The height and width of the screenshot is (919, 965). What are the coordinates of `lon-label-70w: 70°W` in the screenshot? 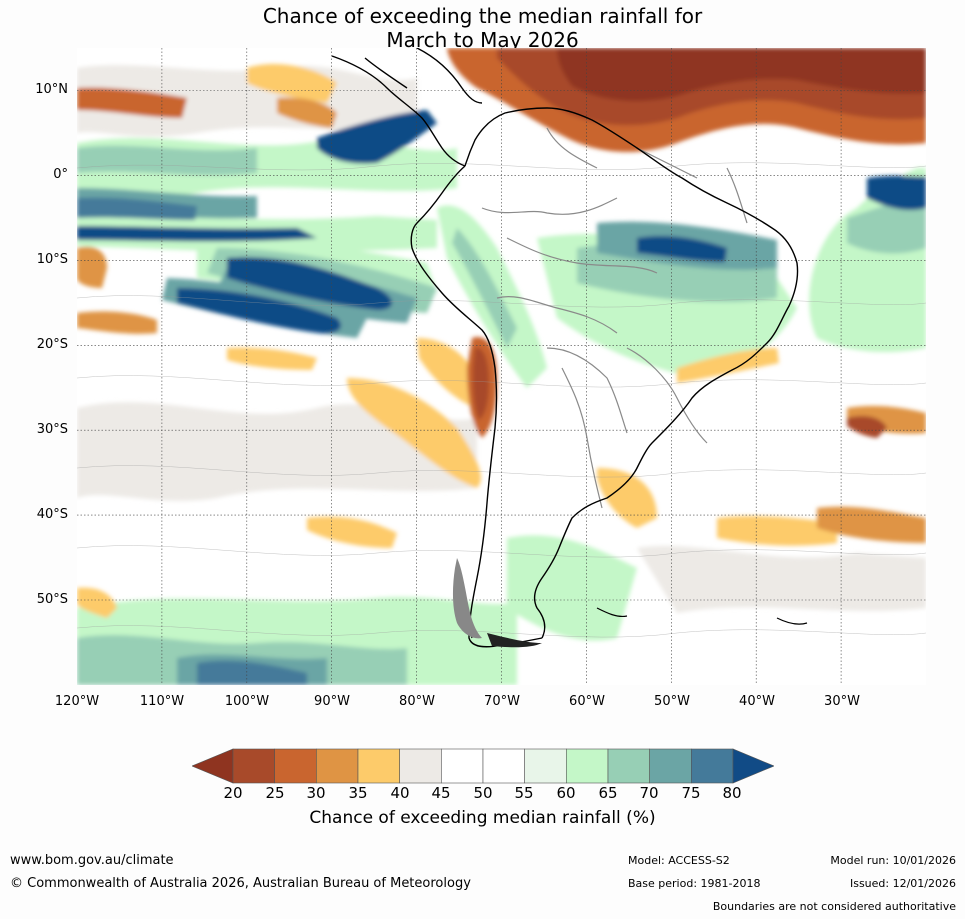 It's located at (502, 701).